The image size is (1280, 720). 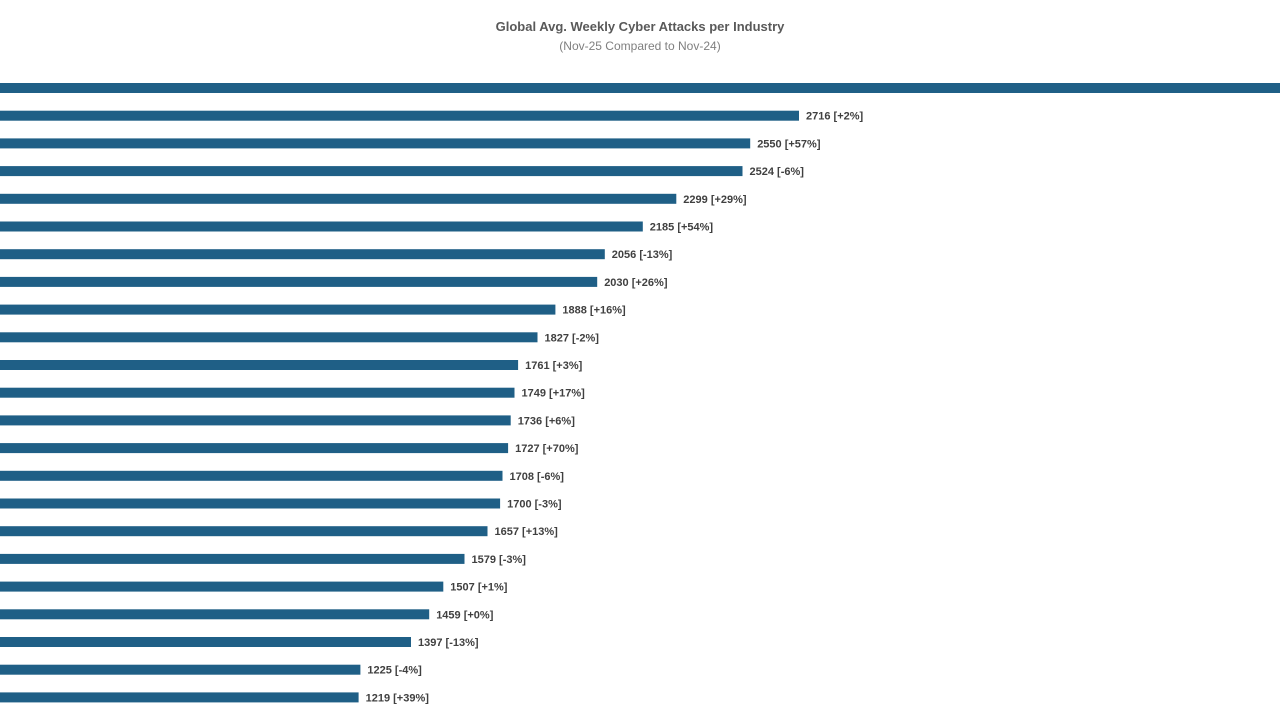 I want to click on bar-value-label: 1727 [+70%], so click(x=547, y=449).